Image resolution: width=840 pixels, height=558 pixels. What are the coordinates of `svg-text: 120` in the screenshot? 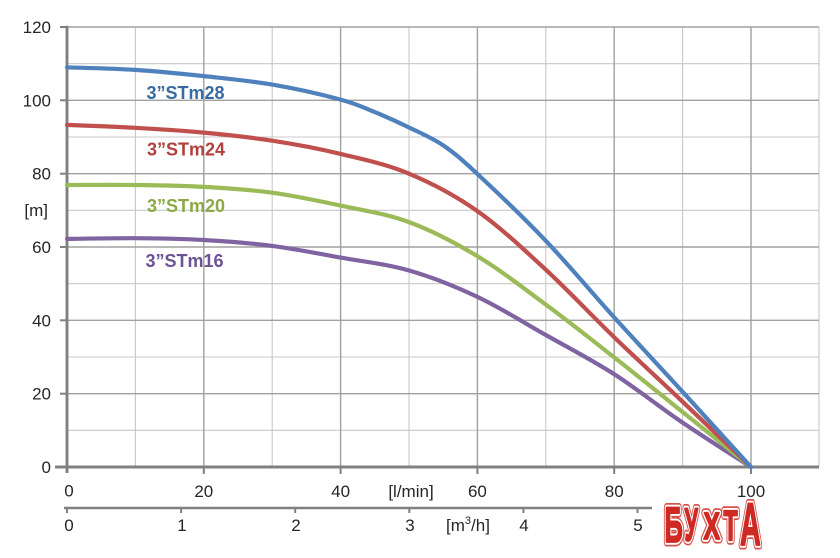 It's located at (37, 27).